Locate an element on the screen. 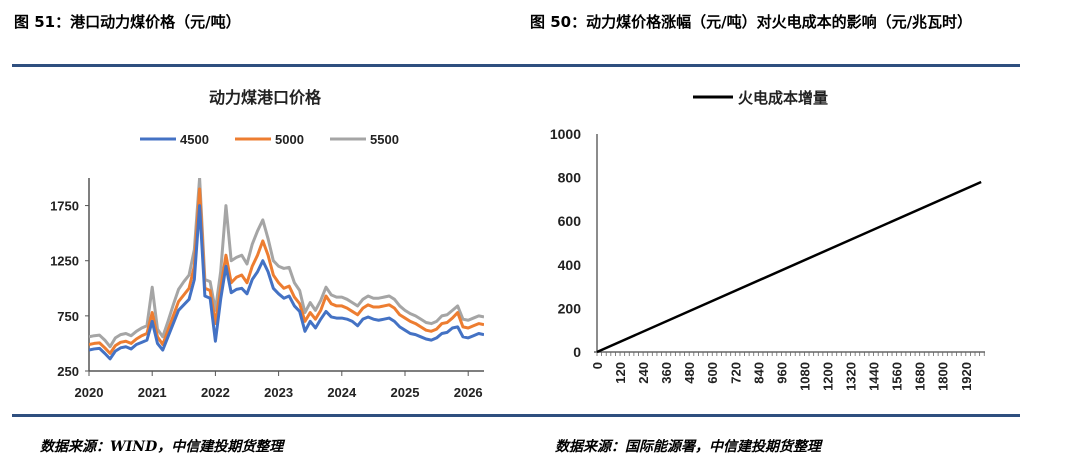  x-tick-label: 840 is located at coordinates (758, 373).